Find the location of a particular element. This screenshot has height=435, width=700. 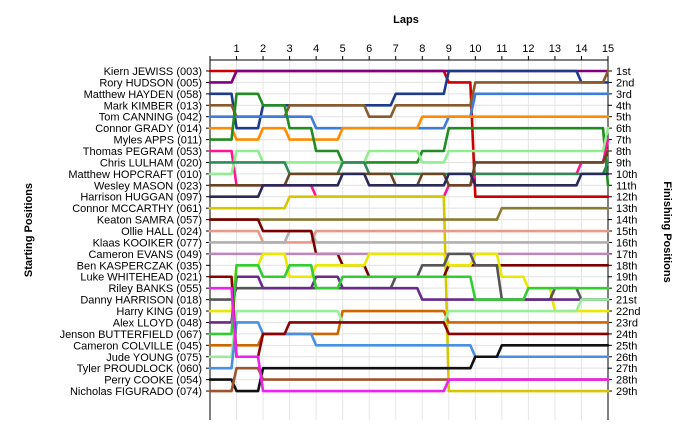

finish-position-label: 12th is located at coordinates (626, 198).